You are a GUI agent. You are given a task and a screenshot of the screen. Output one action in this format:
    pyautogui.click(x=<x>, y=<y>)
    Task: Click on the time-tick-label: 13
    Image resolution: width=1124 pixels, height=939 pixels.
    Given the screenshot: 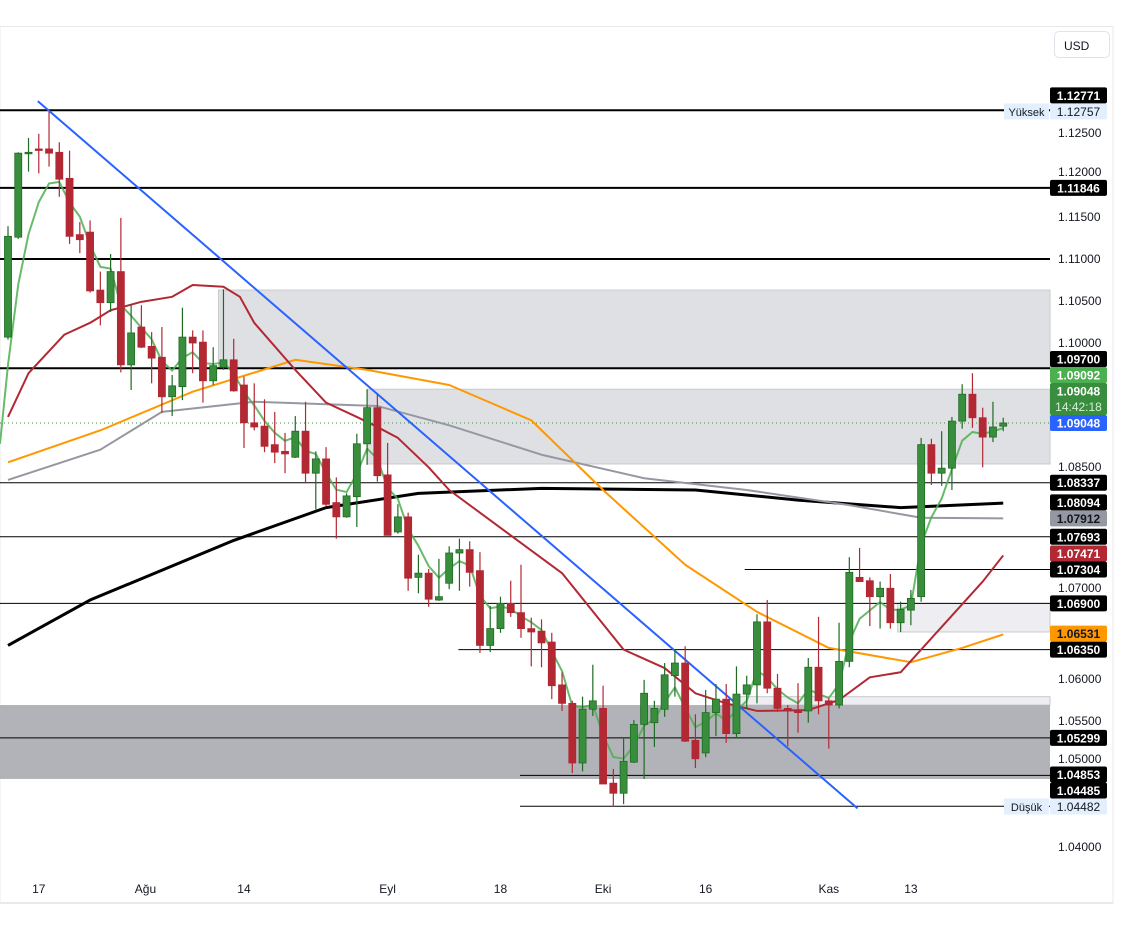 What is the action you would take?
    pyautogui.click(x=911, y=889)
    